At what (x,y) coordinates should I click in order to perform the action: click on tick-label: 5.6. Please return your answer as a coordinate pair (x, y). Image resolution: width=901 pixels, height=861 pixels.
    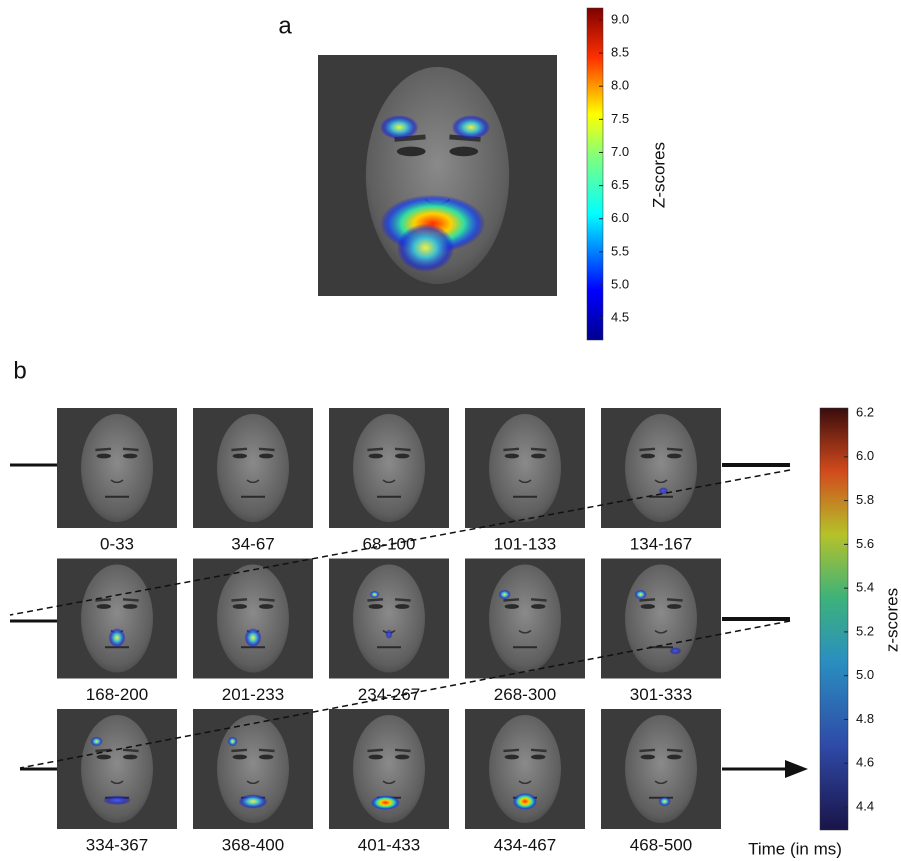
    Looking at the image, I should click on (865, 543).